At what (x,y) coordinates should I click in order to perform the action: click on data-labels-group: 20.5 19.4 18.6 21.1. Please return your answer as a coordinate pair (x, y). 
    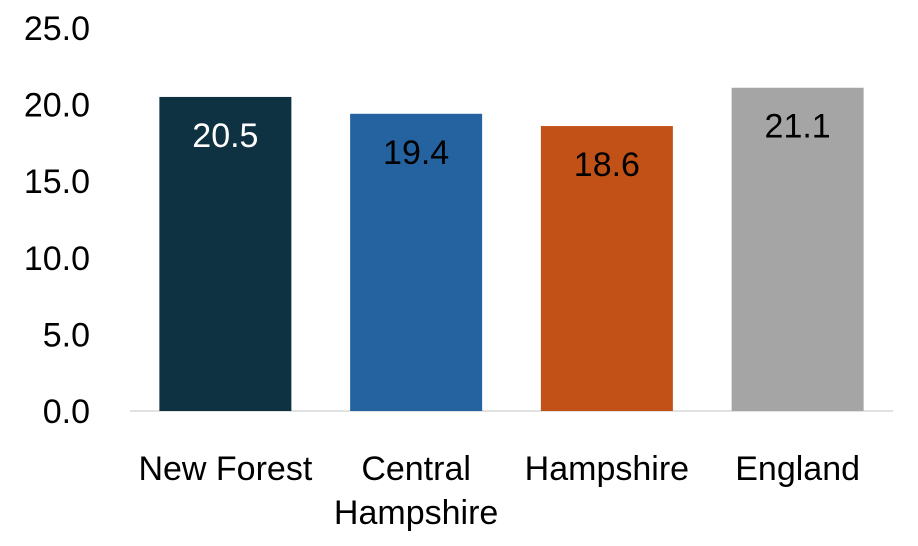
    Looking at the image, I should click on (511, 146).